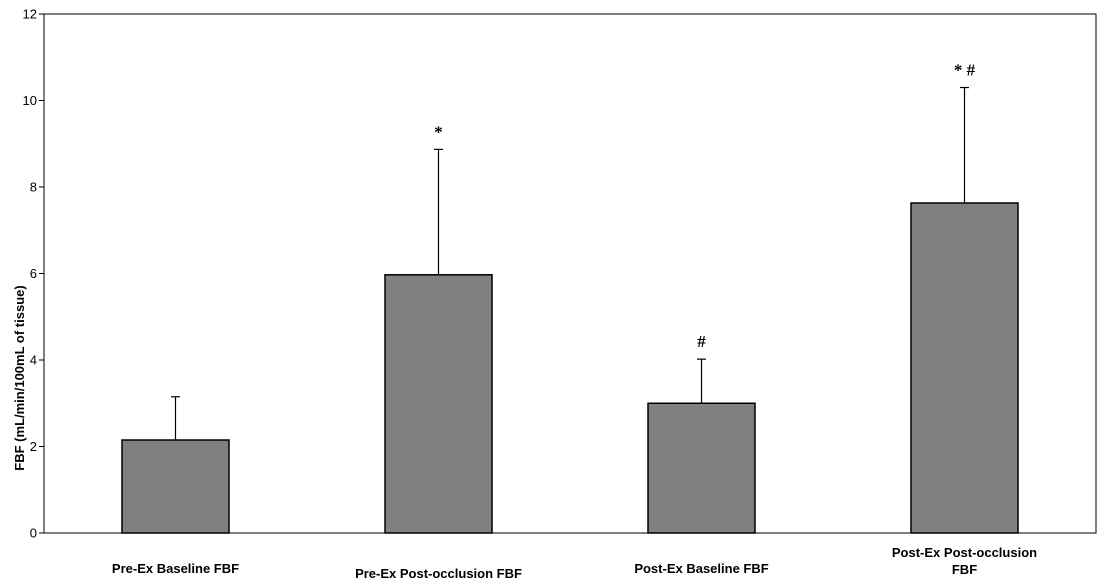 The height and width of the screenshot is (587, 1102). What do you see at coordinates (33, 360) in the screenshot?
I see `y-tick-label: 4` at bounding box center [33, 360].